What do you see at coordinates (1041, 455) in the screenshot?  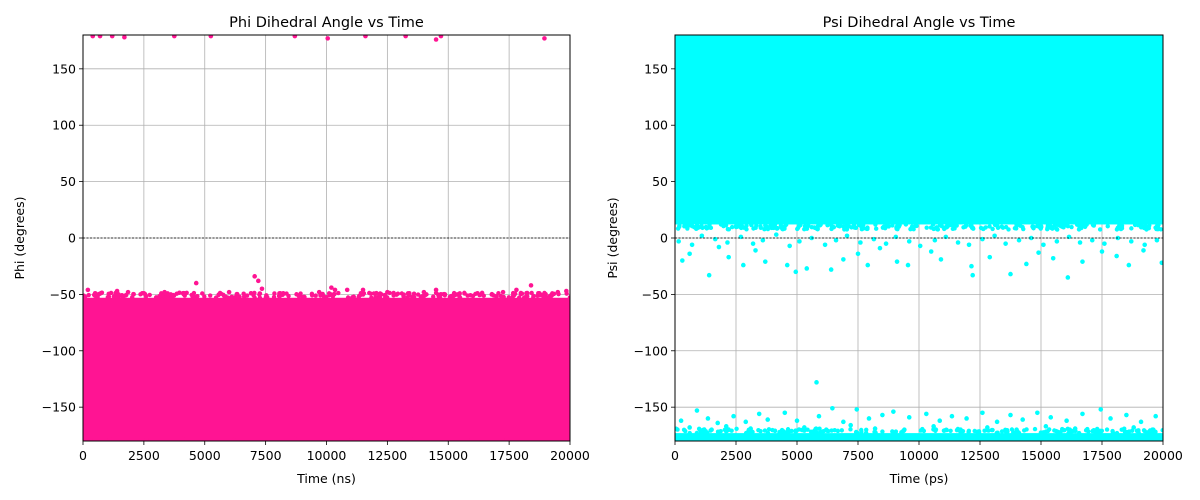 I see `psi-x-tick-label: 15000` at bounding box center [1041, 455].